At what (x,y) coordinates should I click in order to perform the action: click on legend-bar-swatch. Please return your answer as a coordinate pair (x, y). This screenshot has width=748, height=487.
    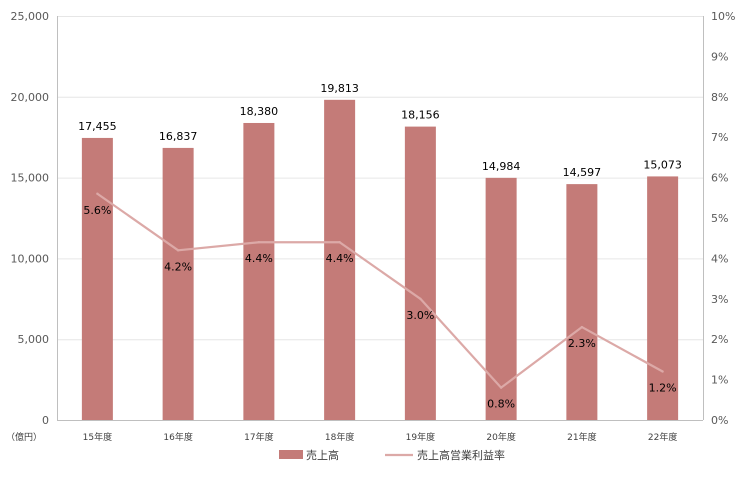
    Looking at the image, I should click on (291, 454).